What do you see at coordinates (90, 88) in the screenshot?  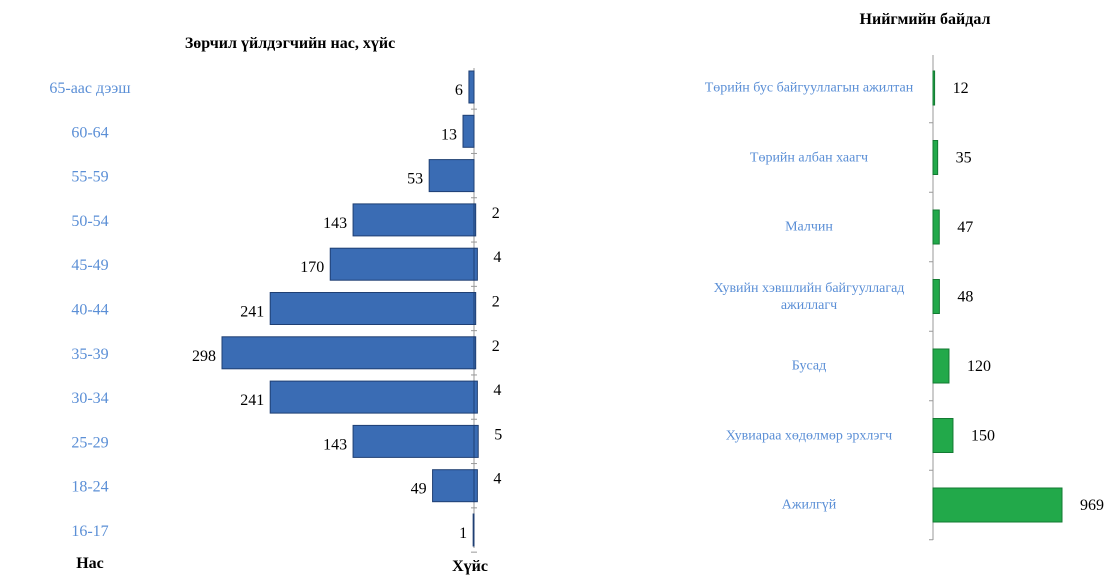 I see `y-tick-label: 65-аас дээш` at bounding box center [90, 88].